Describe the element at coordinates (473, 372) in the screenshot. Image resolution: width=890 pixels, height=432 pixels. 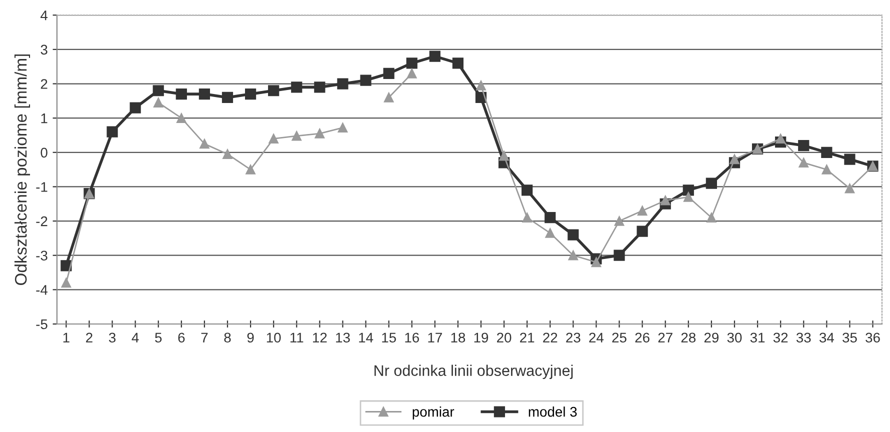
I see `x-axis-title: Nr odcinka linii obserwacyjnej` at that location.